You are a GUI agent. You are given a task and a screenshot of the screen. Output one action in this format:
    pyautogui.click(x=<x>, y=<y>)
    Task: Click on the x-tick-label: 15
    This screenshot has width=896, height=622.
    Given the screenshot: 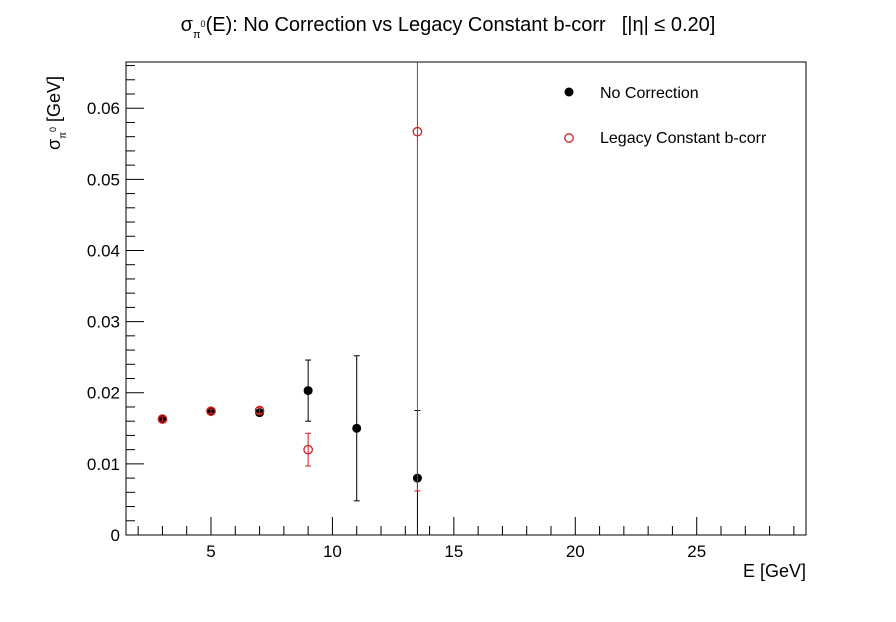 What is the action you would take?
    pyautogui.click(x=453, y=551)
    